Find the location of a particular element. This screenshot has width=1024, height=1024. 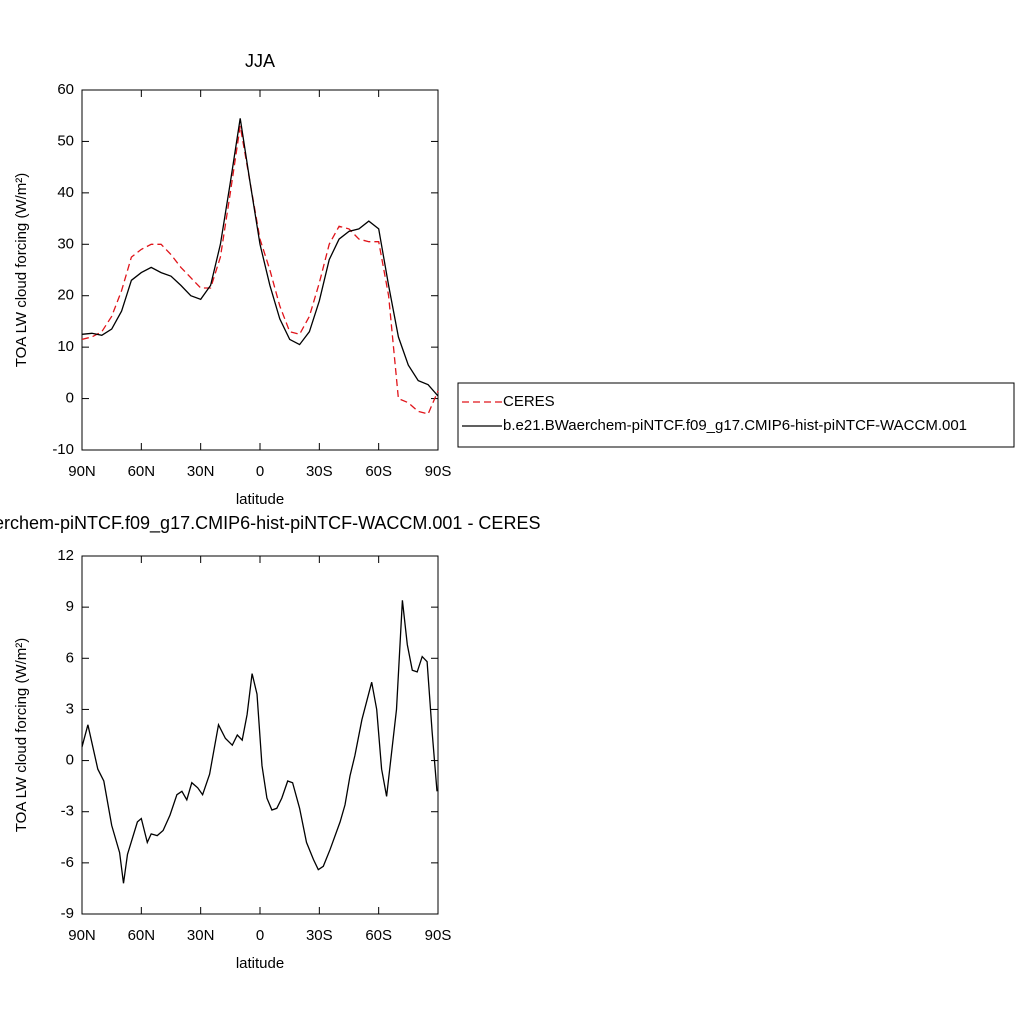

y-tick-label: -9 is located at coordinates (67, 913).